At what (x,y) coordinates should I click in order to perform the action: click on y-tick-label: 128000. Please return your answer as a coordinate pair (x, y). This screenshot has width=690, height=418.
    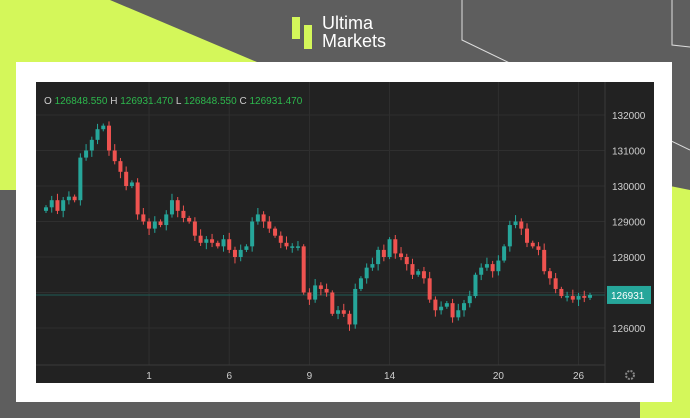
    Looking at the image, I should click on (629, 258).